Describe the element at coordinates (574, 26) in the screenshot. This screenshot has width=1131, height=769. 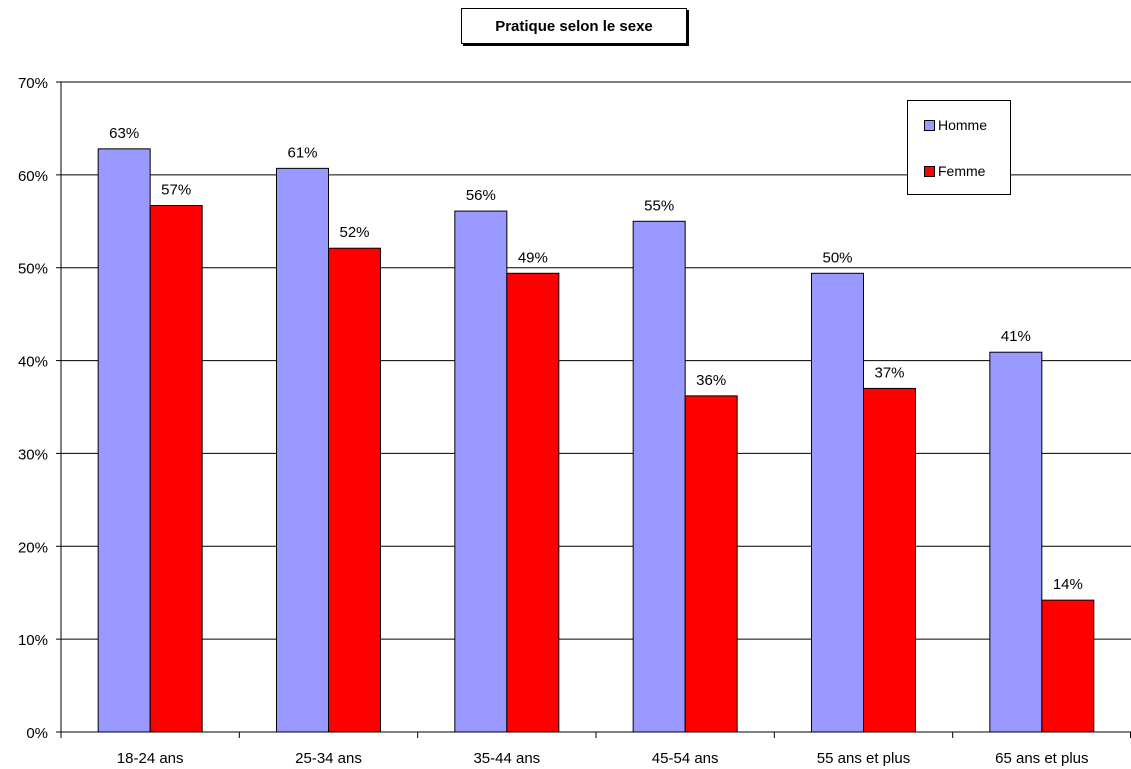
I see `chart-title: Pratique selon le sexe` at that location.